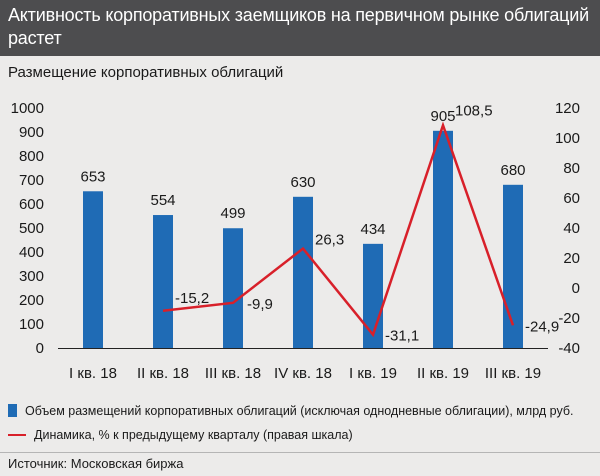 The height and width of the screenshot is (476, 600). I want to click on line-value-label: 26,3, so click(329, 240).